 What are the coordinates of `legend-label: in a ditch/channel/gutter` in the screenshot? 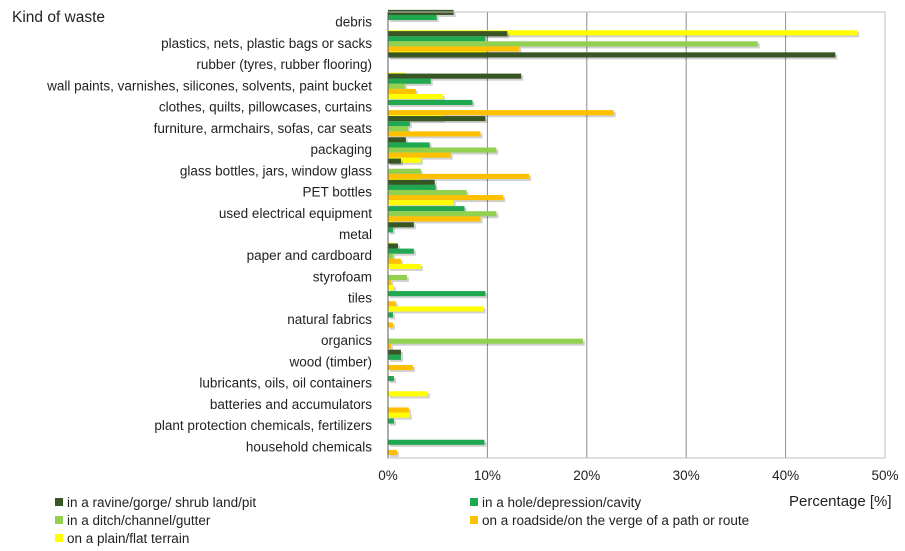 It's located at (139, 520).